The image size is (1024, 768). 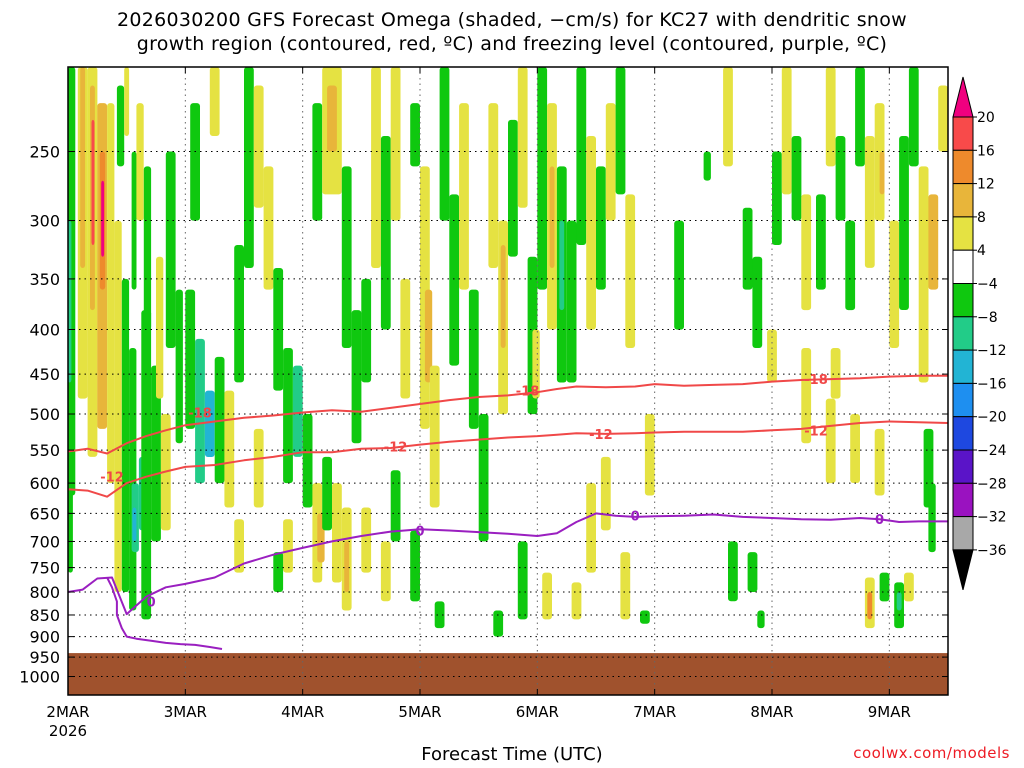 I want to click on x-tick-label: 8MAR, so click(x=771, y=712).